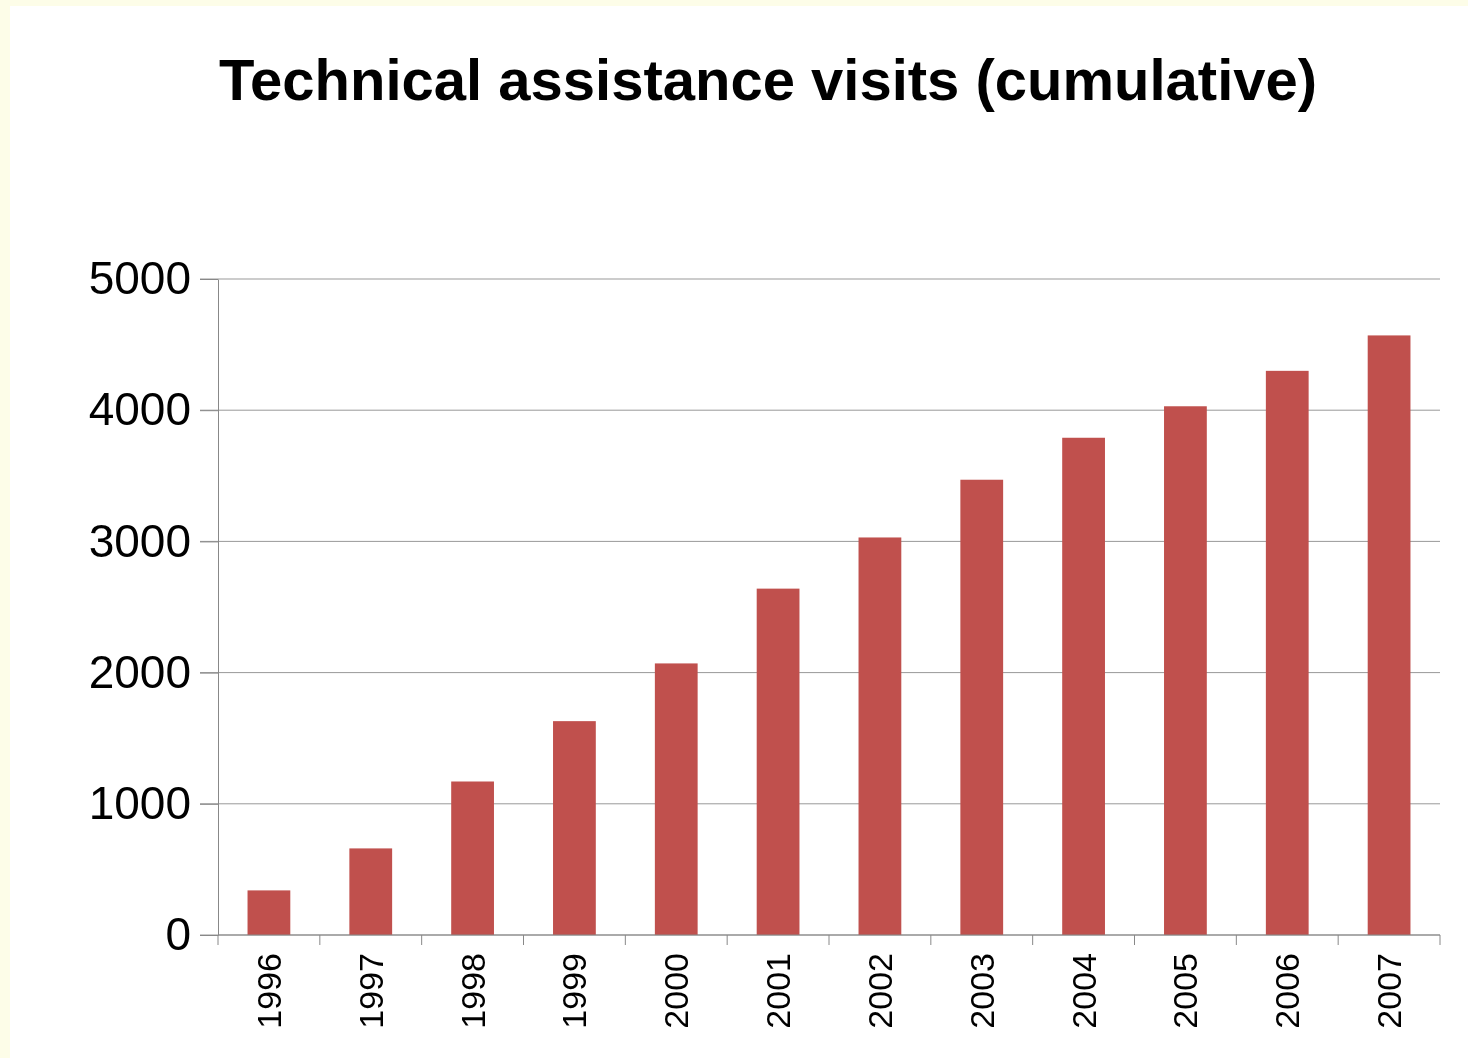  What do you see at coordinates (768, 79) in the screenshot?
I see `chart-title: Technical assistance visits (cumulative)` at bounding box center [768, 79].